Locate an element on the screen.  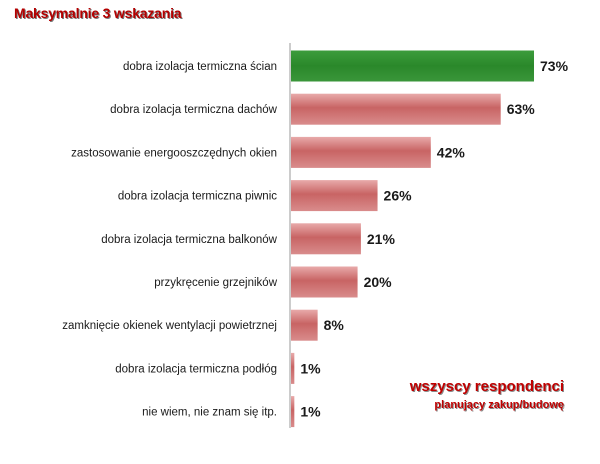
value-label-6: 20% is located at coordinates (378, 282).